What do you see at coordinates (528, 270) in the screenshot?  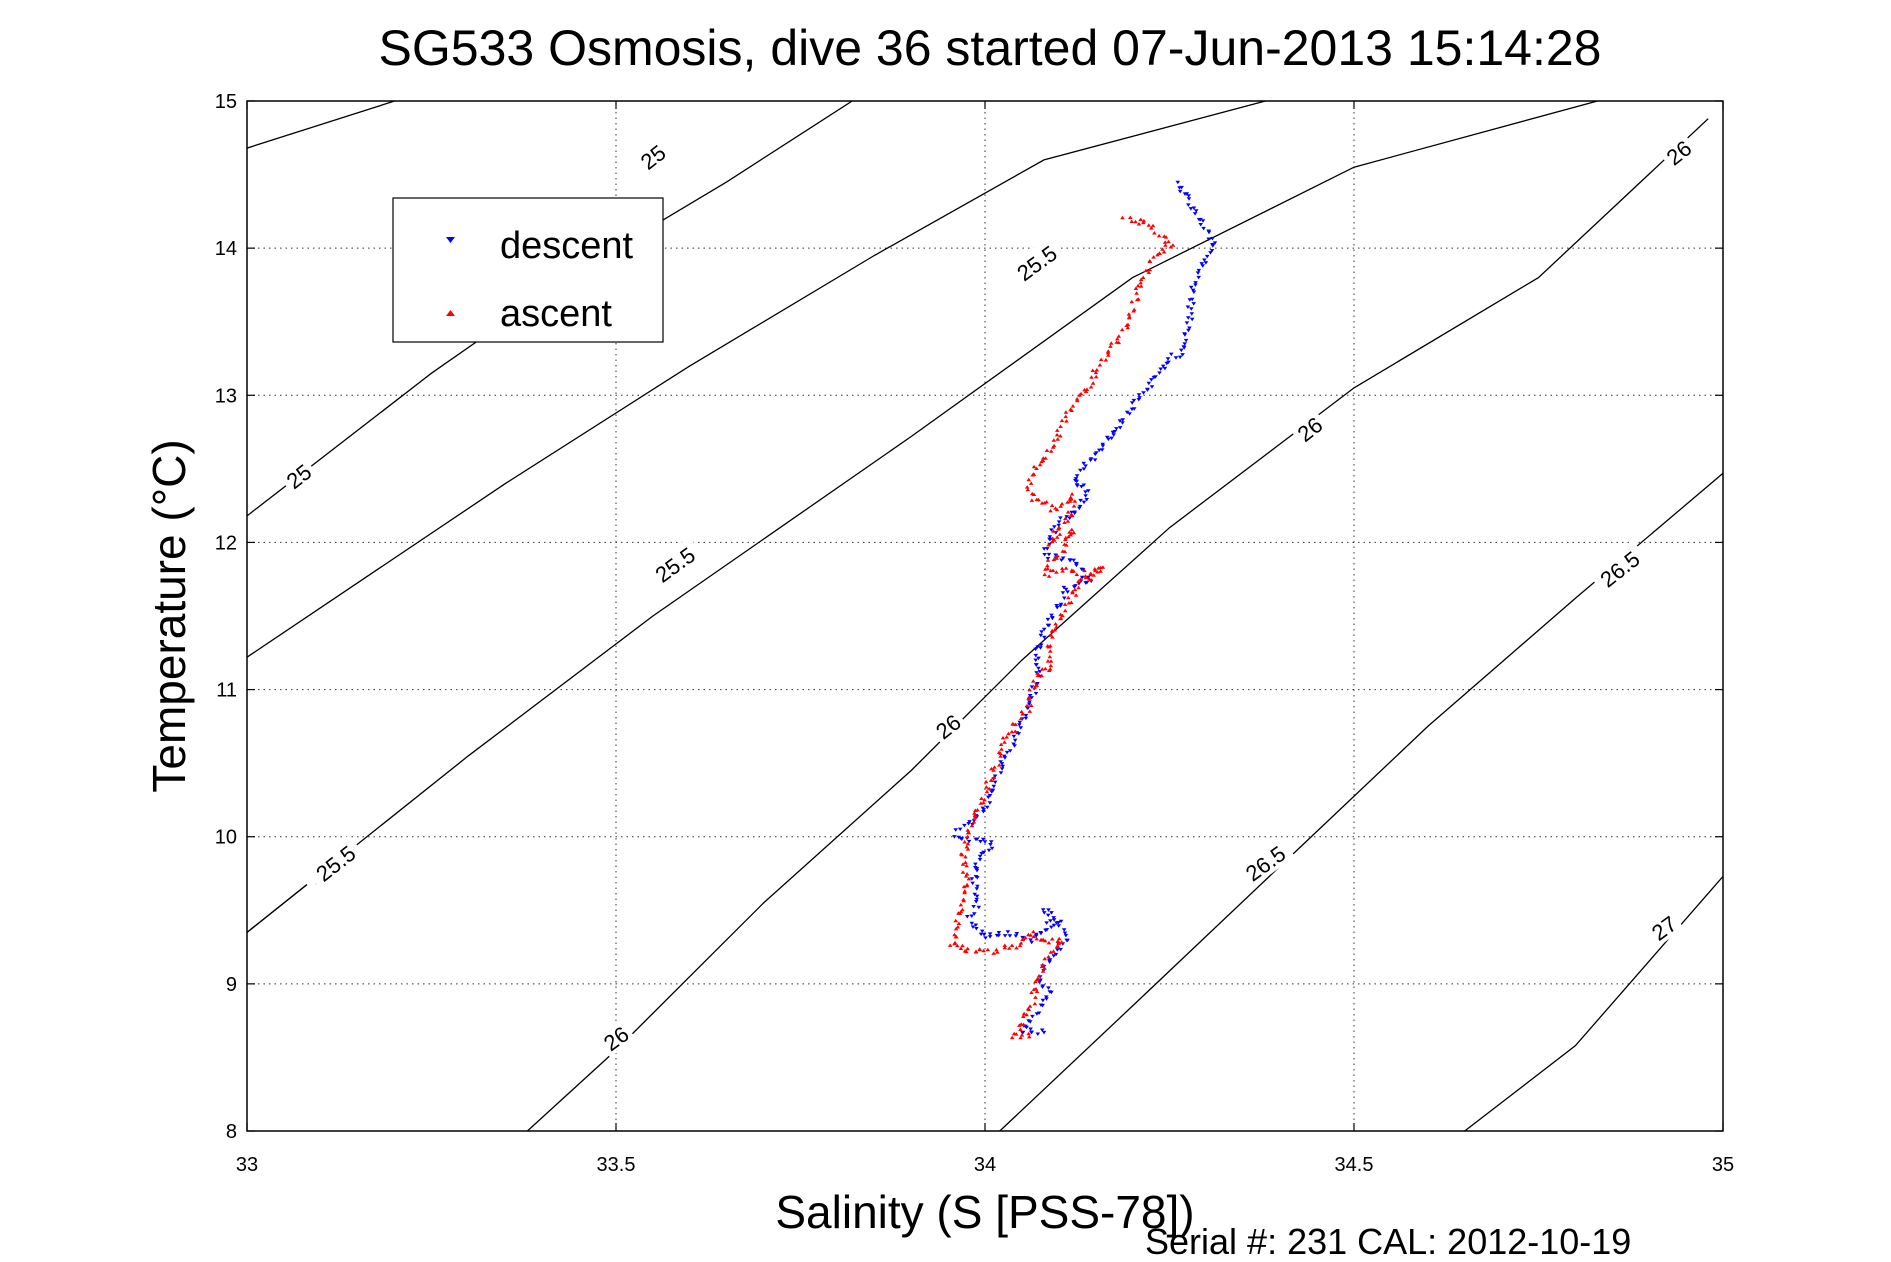 I see `legend-box` at bounding box center [528, 270].